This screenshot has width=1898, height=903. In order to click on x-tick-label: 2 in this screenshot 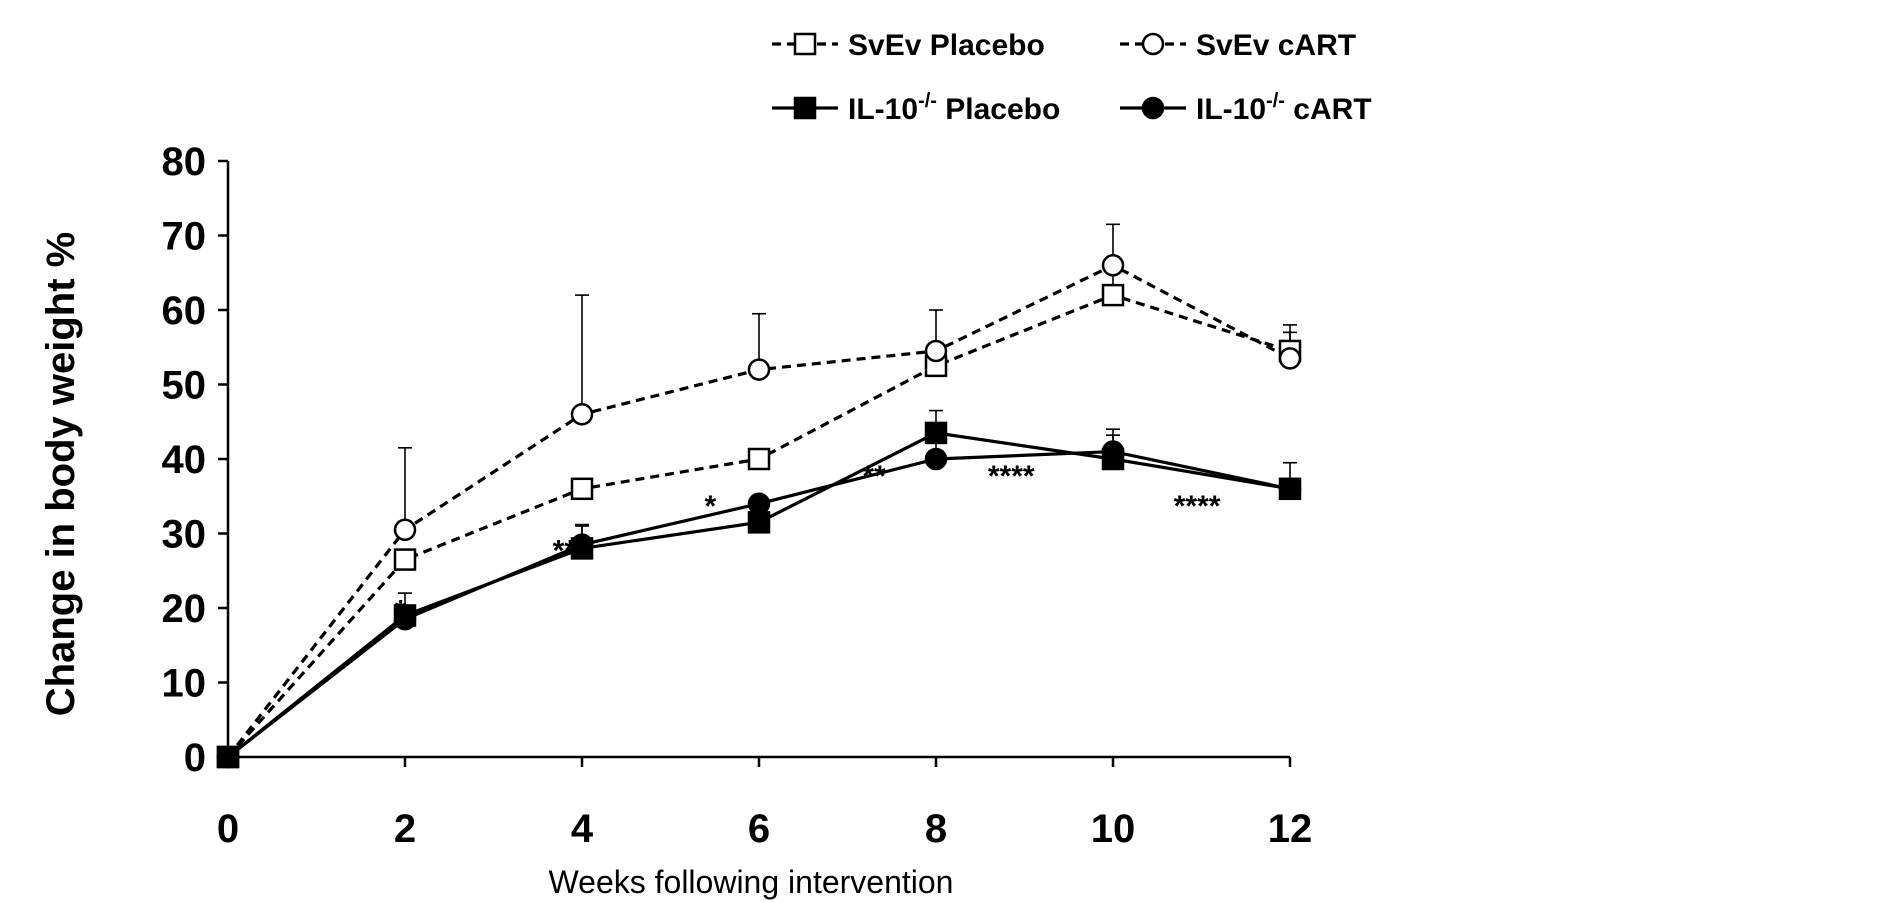, I will do `click(405, 829)`.